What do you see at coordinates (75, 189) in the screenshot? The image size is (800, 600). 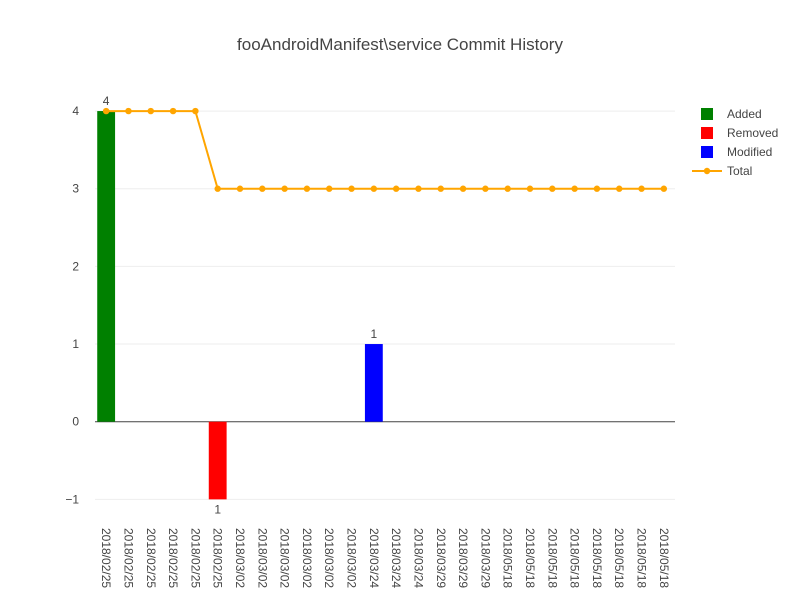 I see `y-tick-label: 3` at bounding box center [75, 189].